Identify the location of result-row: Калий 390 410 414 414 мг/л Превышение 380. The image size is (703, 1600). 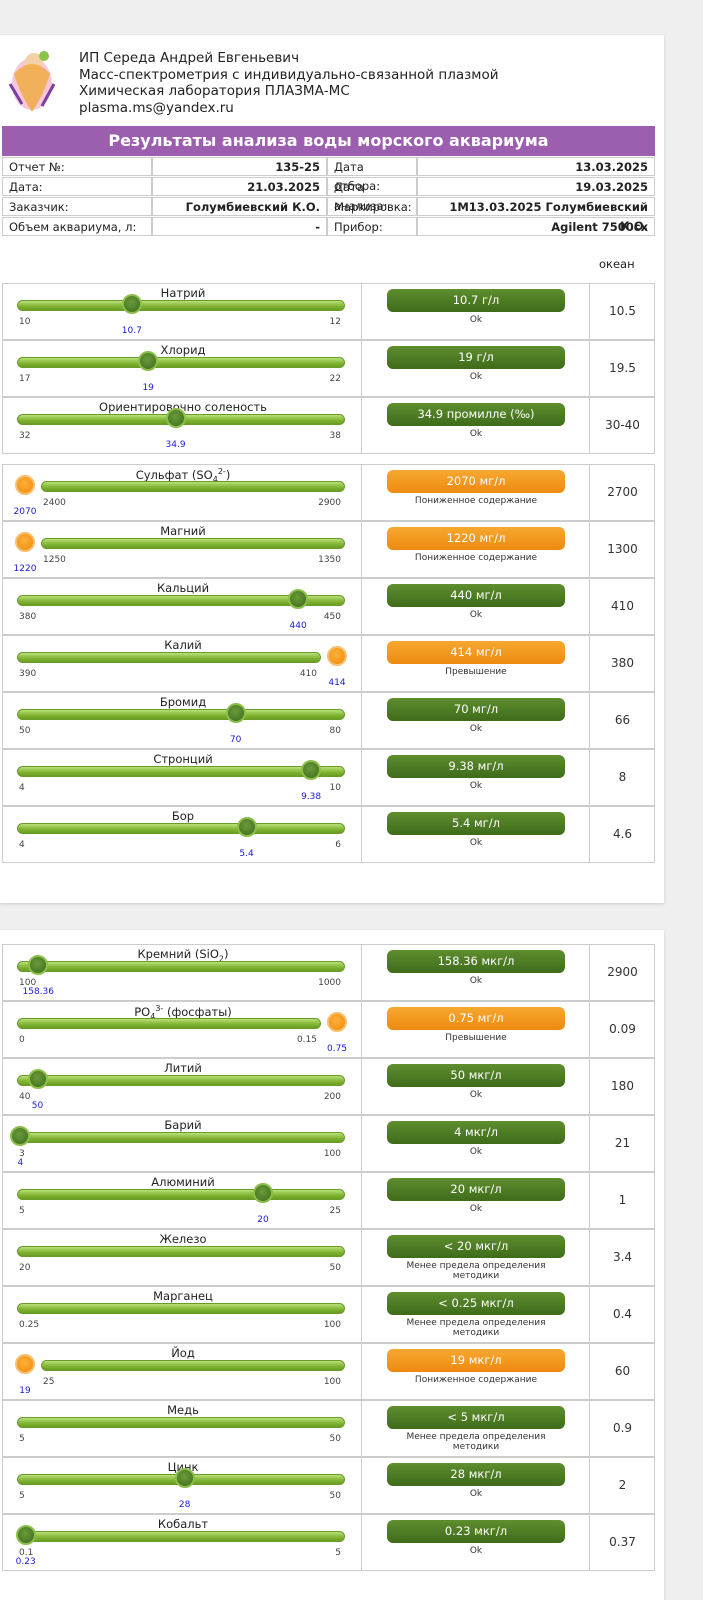
(328, 663).